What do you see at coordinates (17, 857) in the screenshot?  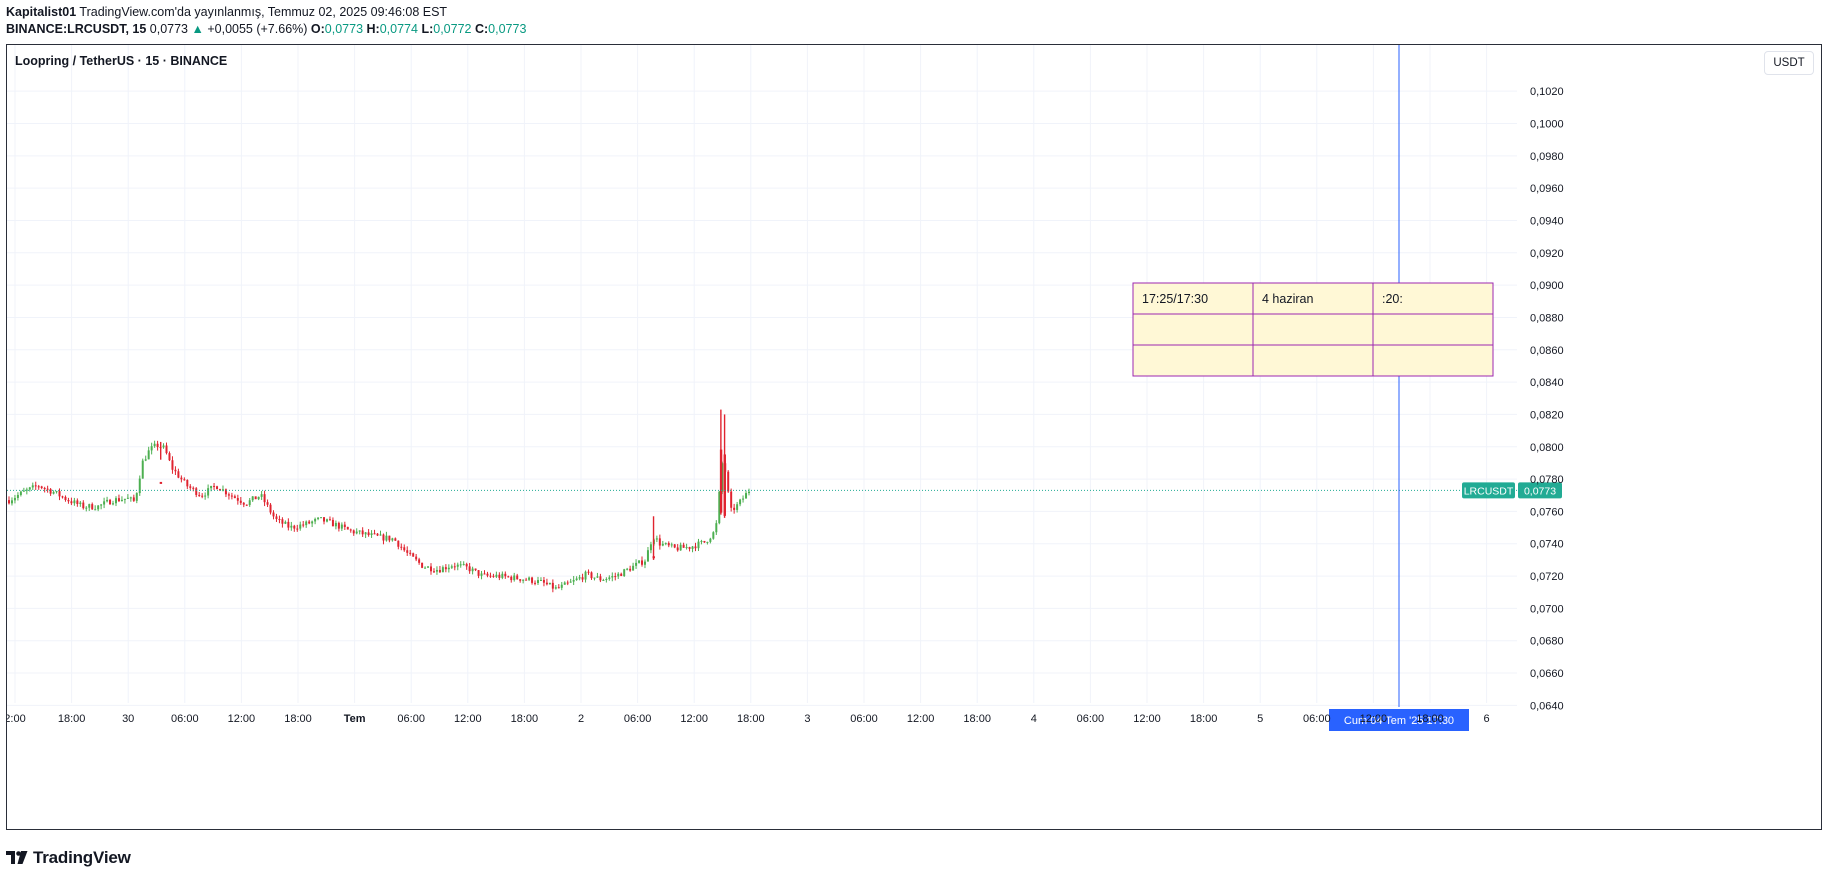 I see `tradingview-logo-icon` at bounding box center [17, 857].